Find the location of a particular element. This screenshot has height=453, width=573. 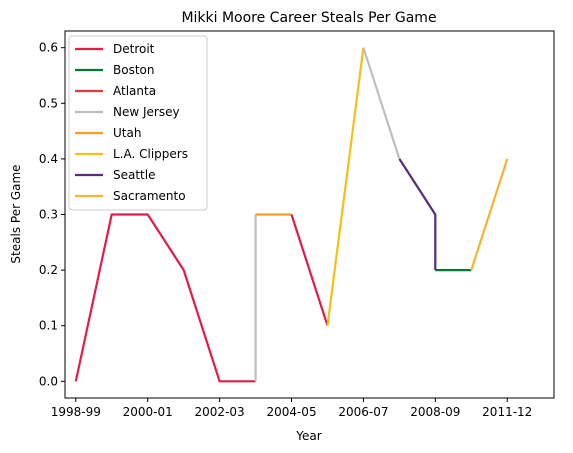

y-tick-label: 0.5 is located at coordinates (48, 103).